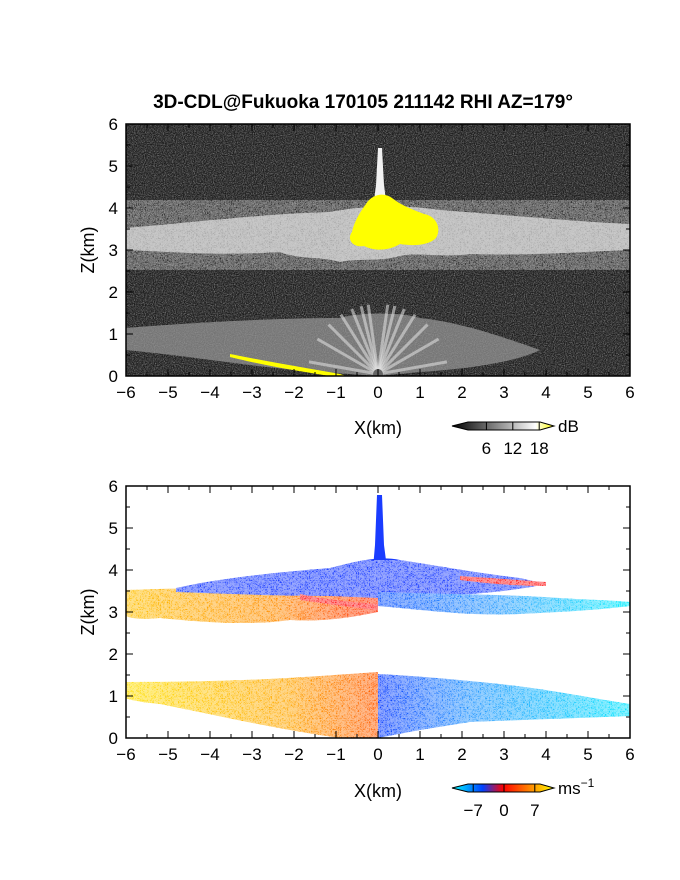 This screenshot has width=680, height=880. What do you see at coordinates (486, 448) in the screenshot?
I see `colorbar-tick-label: 6` at bounding box center [486, 448].